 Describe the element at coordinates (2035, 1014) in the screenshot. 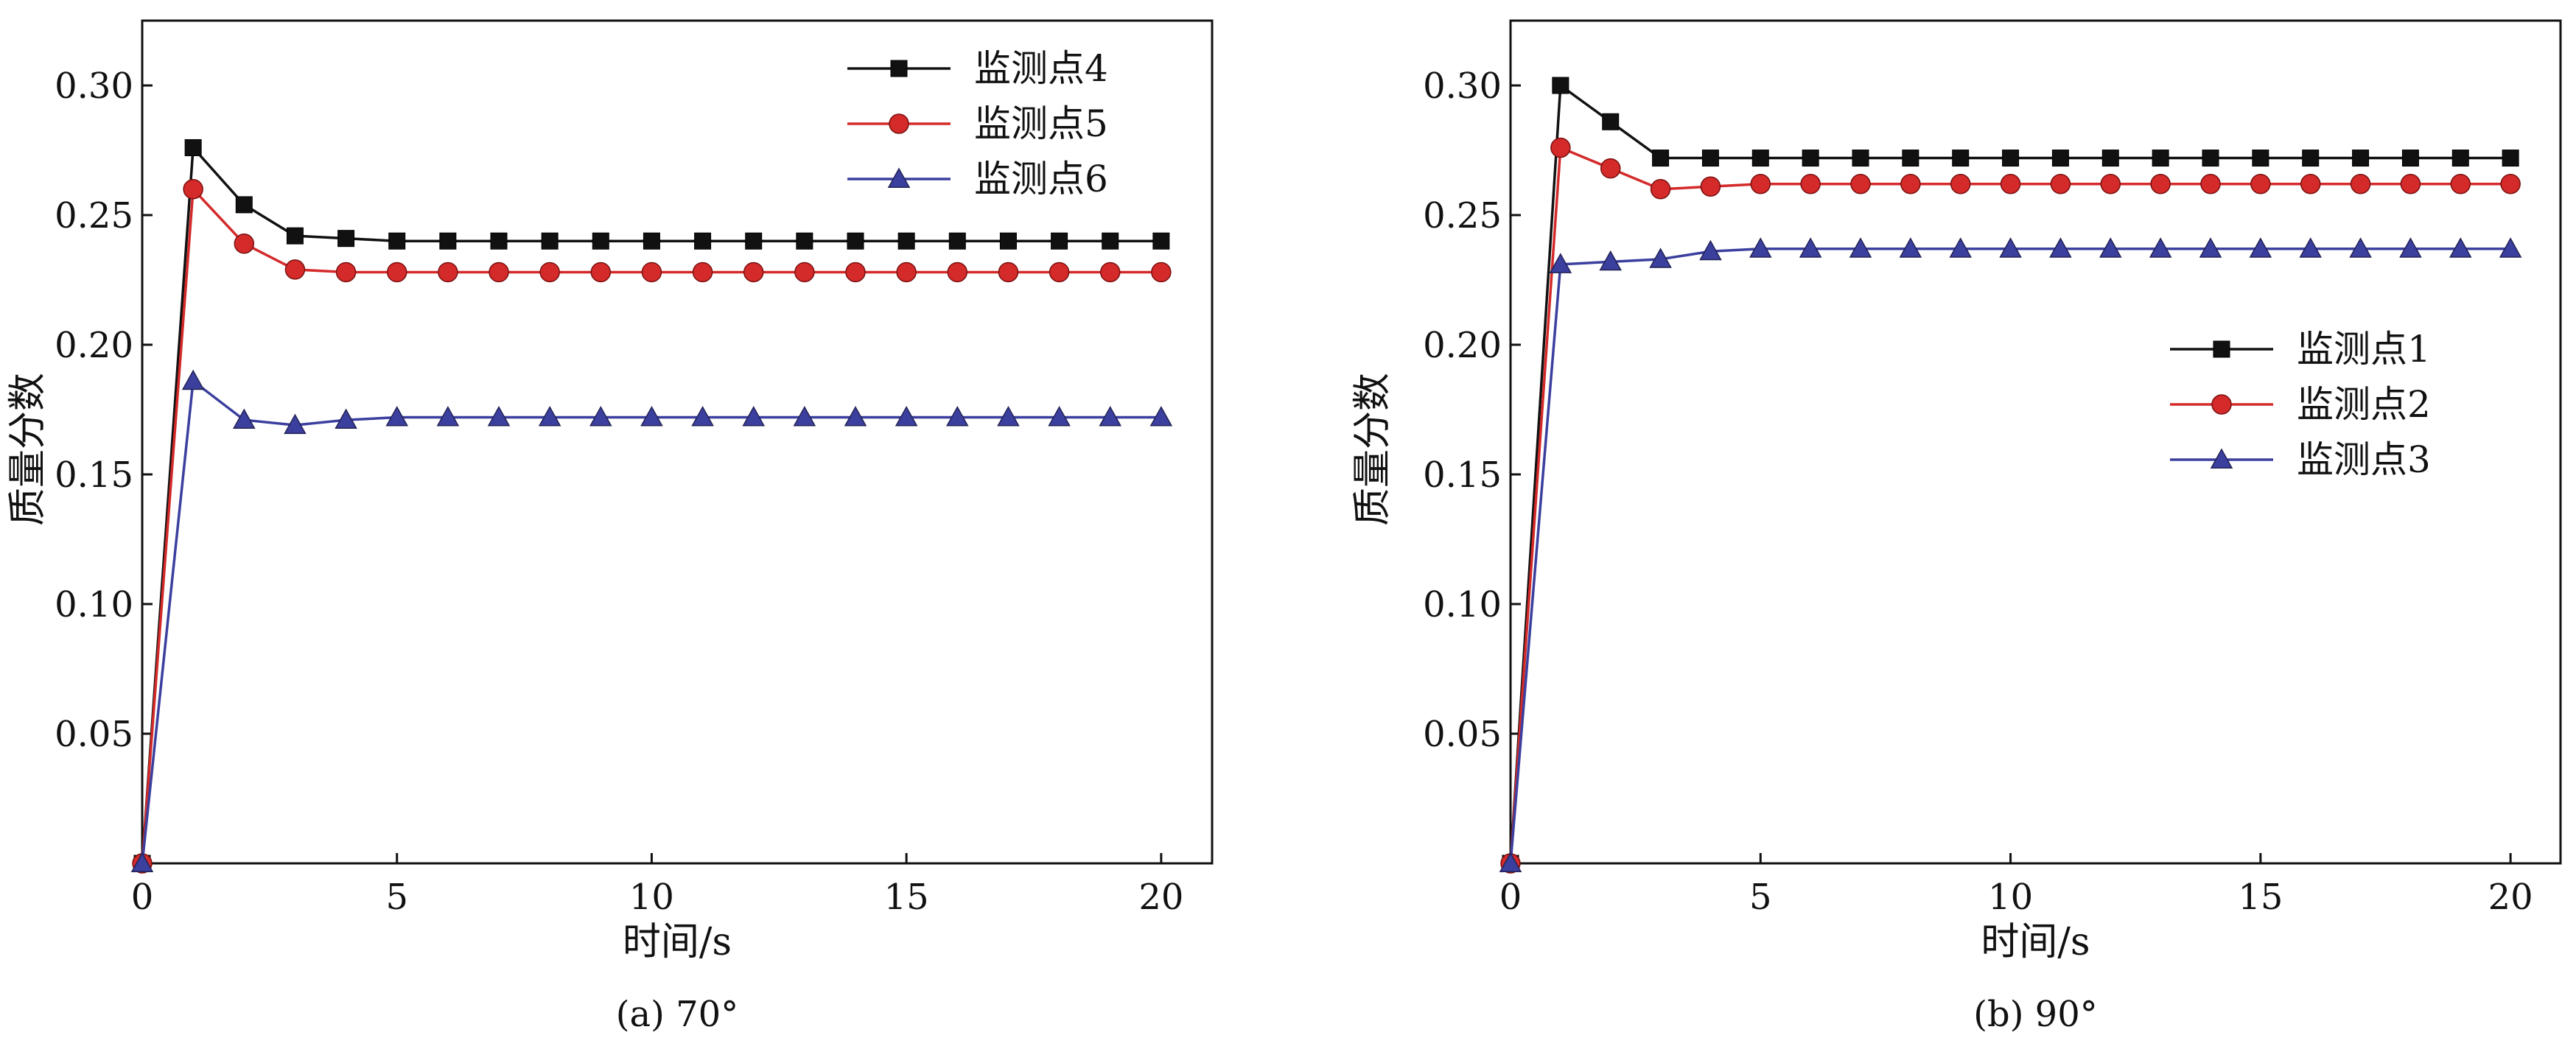

I see `panel-caption: (b) 90°` at that location.